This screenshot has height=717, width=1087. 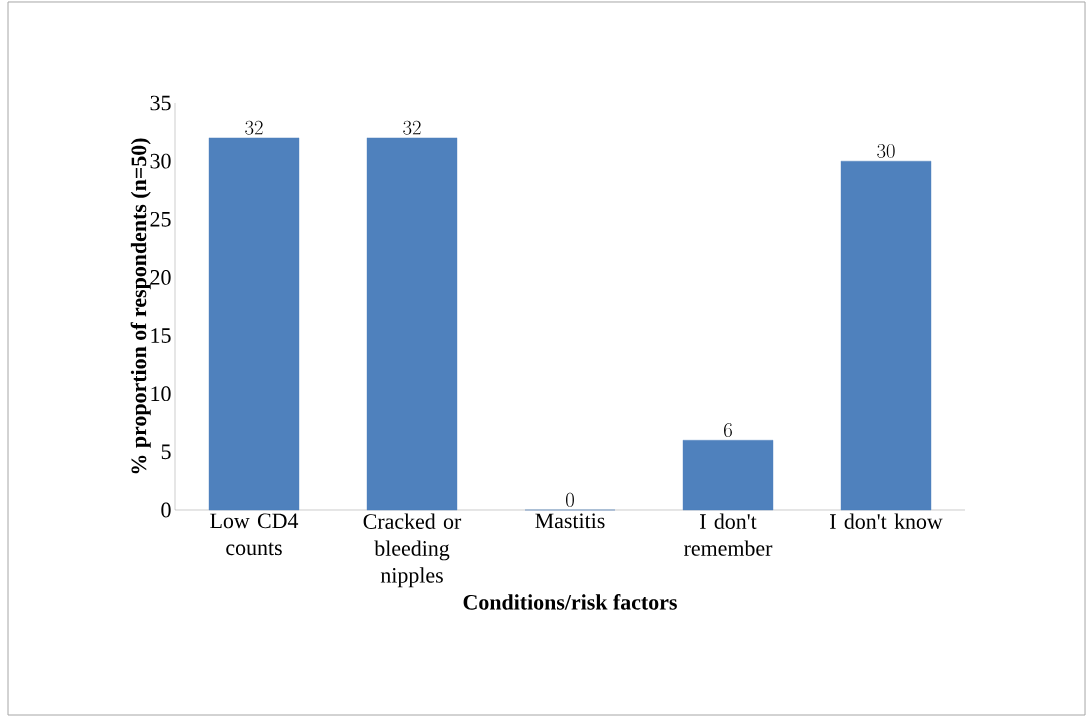 What do you see at coordinates (254, 534) in the screenshot?
I see `x-tick-label: Low CD4 counts` at bounding box center [254, 534].